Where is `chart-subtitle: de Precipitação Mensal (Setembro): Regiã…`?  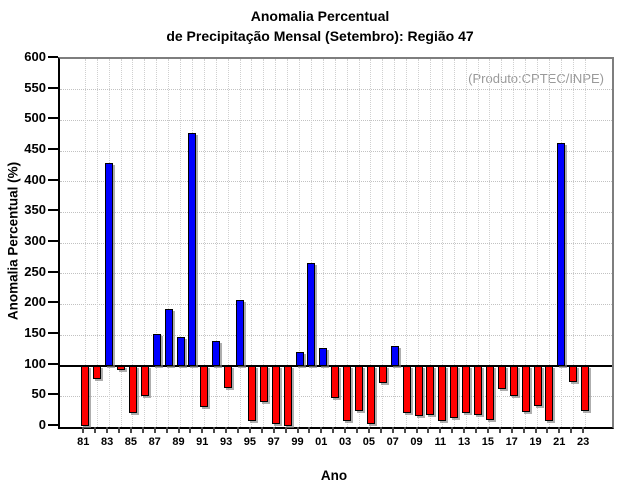 chart-subtitle: de Precipitação Mensal (Setembro): Regiã… is located at coordinates (320, 36).